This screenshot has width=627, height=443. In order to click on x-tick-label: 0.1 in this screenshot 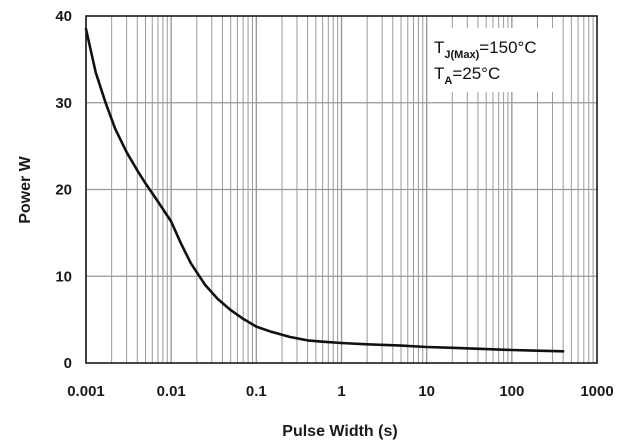, I will do `click(256, 391)`.